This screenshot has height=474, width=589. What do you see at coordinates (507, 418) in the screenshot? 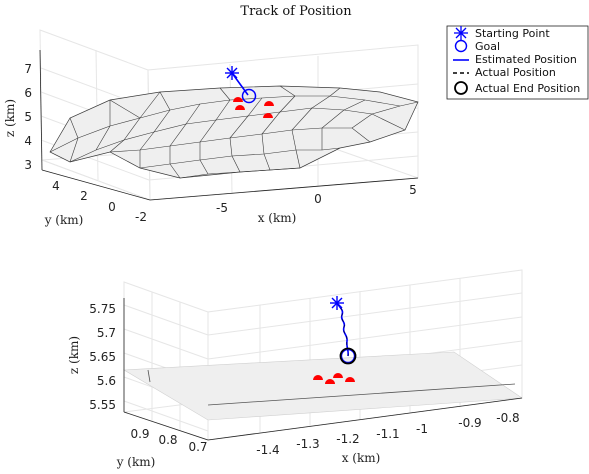
I see `bottom-x-tick: -0.8` at bounding box center [507, 418].